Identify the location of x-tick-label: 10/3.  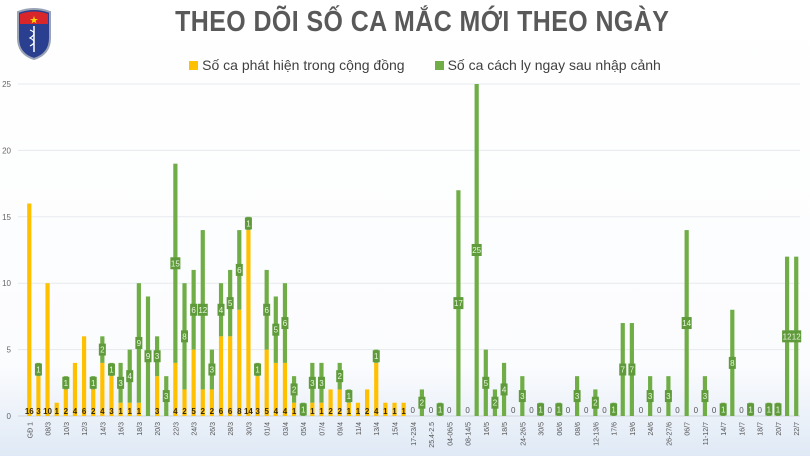
(67, 429).